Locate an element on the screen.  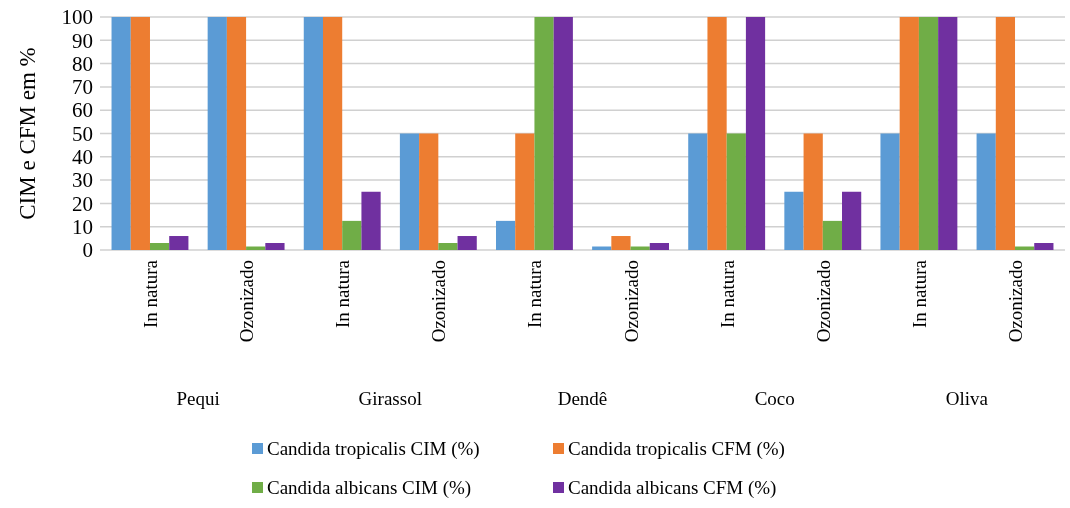
y-tick-label: 0 is located at coordinates (87, 250).